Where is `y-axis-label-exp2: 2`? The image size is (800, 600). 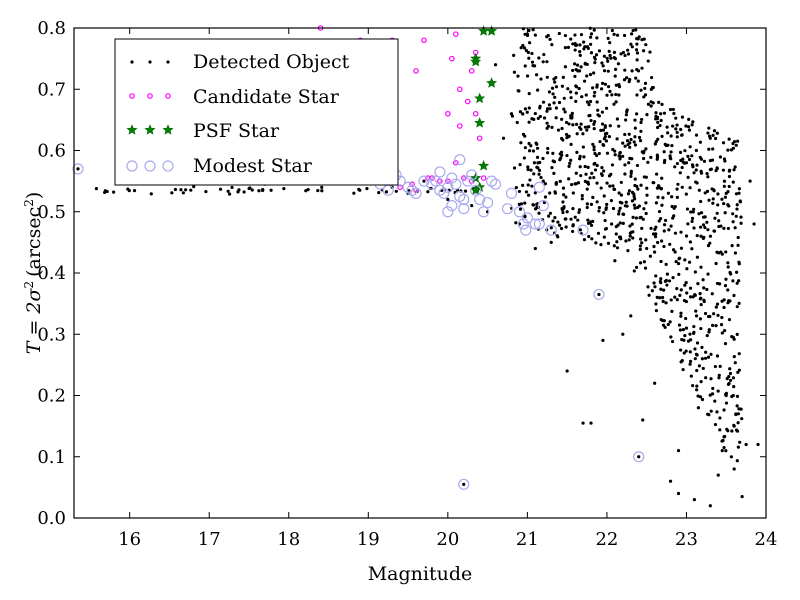 y-axis-label-exp2: 2 is located at coordinates (29, 203).